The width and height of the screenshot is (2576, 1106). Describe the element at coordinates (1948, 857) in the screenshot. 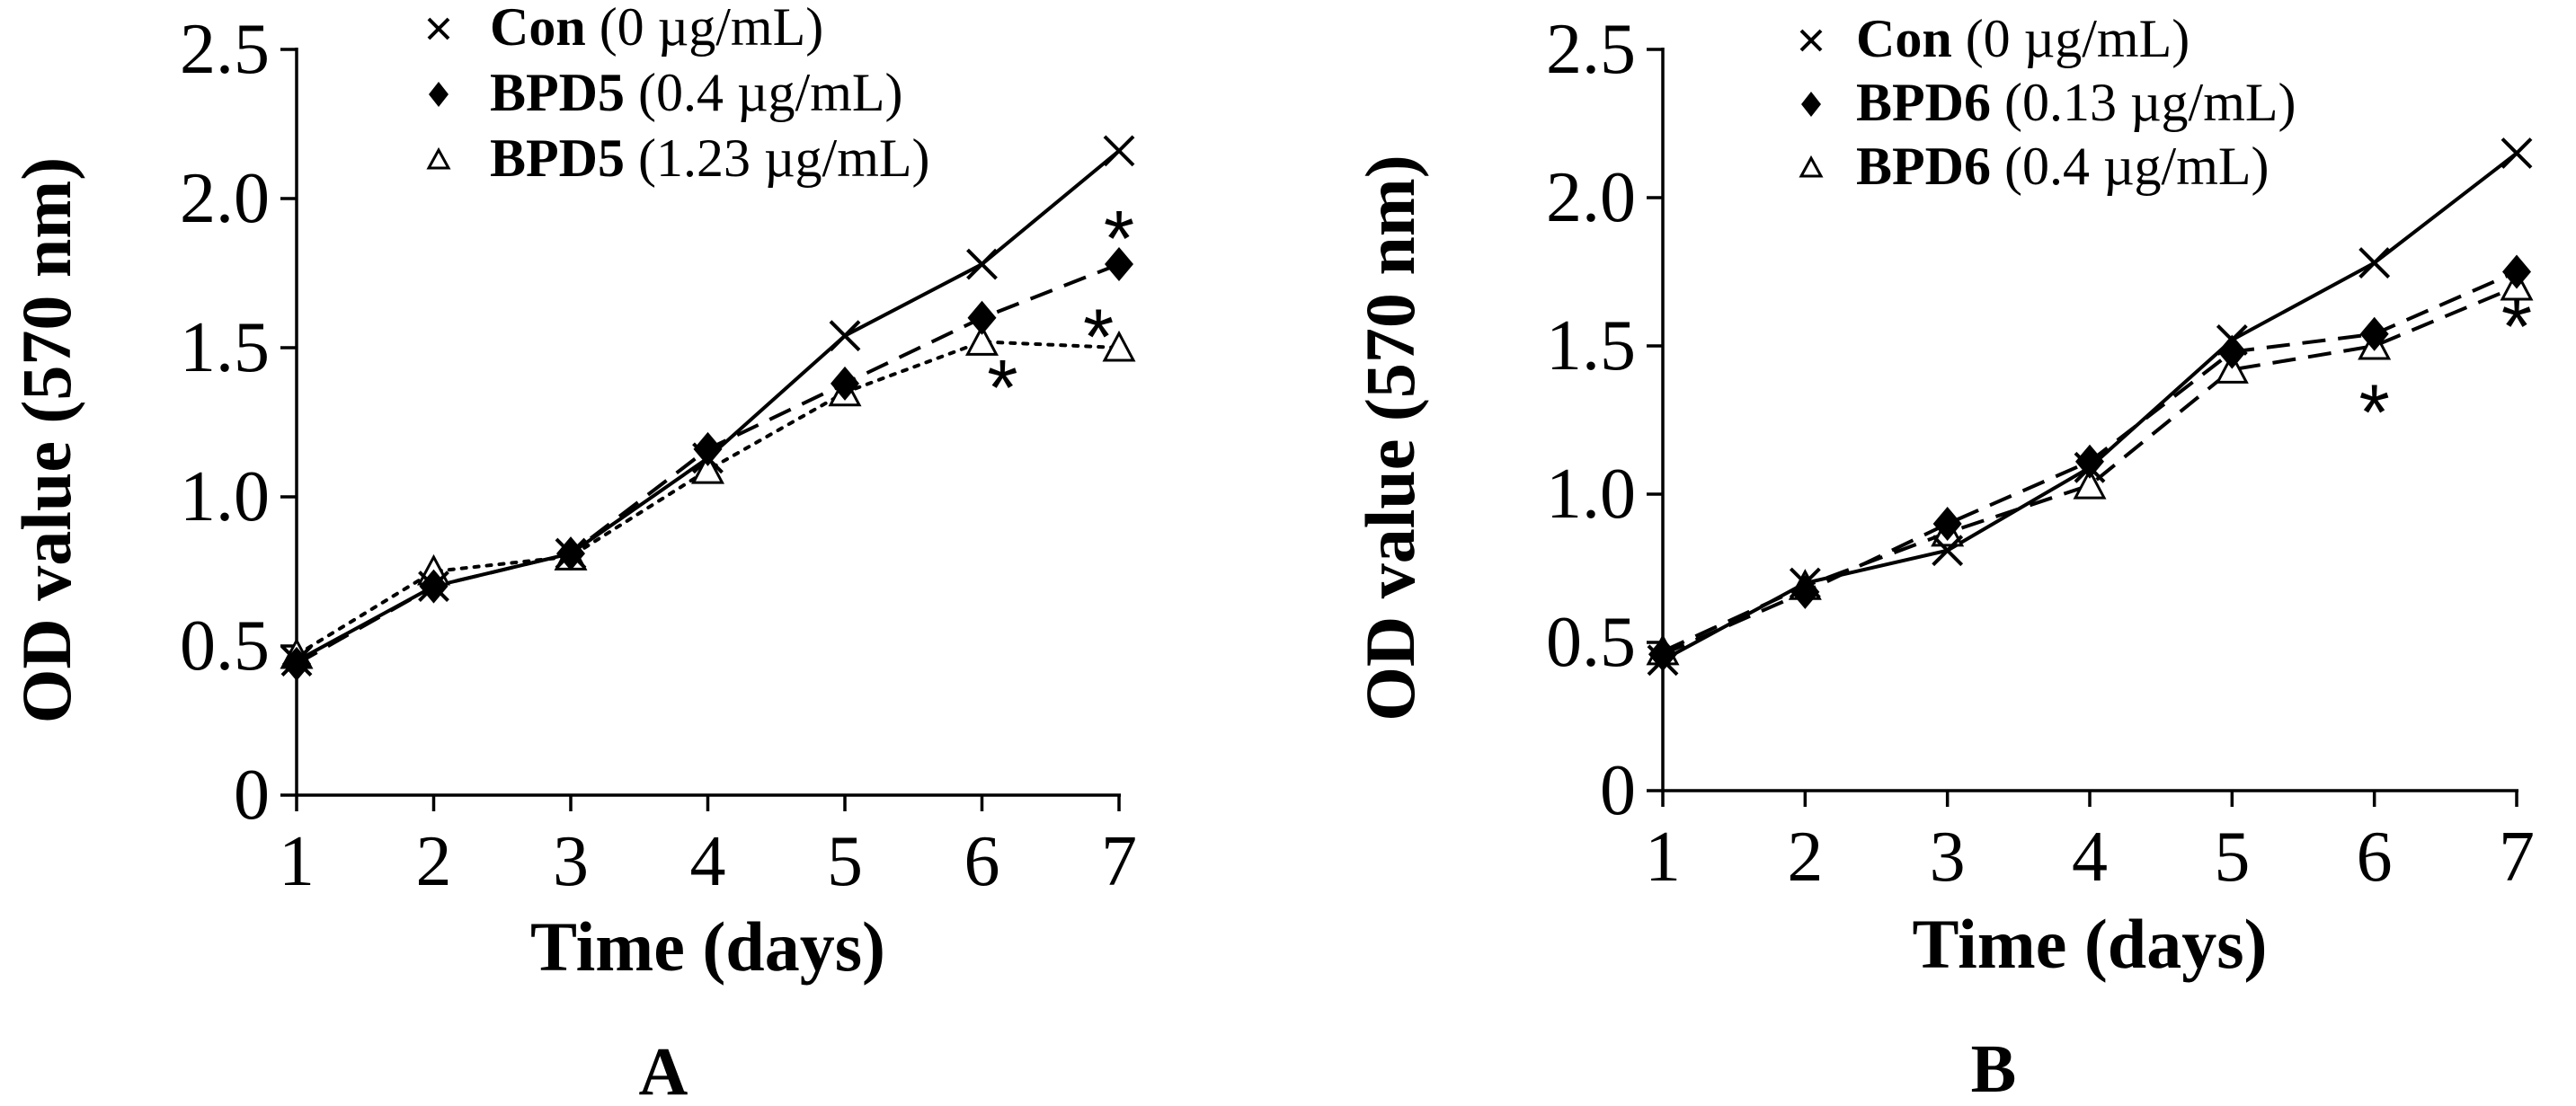

I see `x-tick-label: 3` at that location.